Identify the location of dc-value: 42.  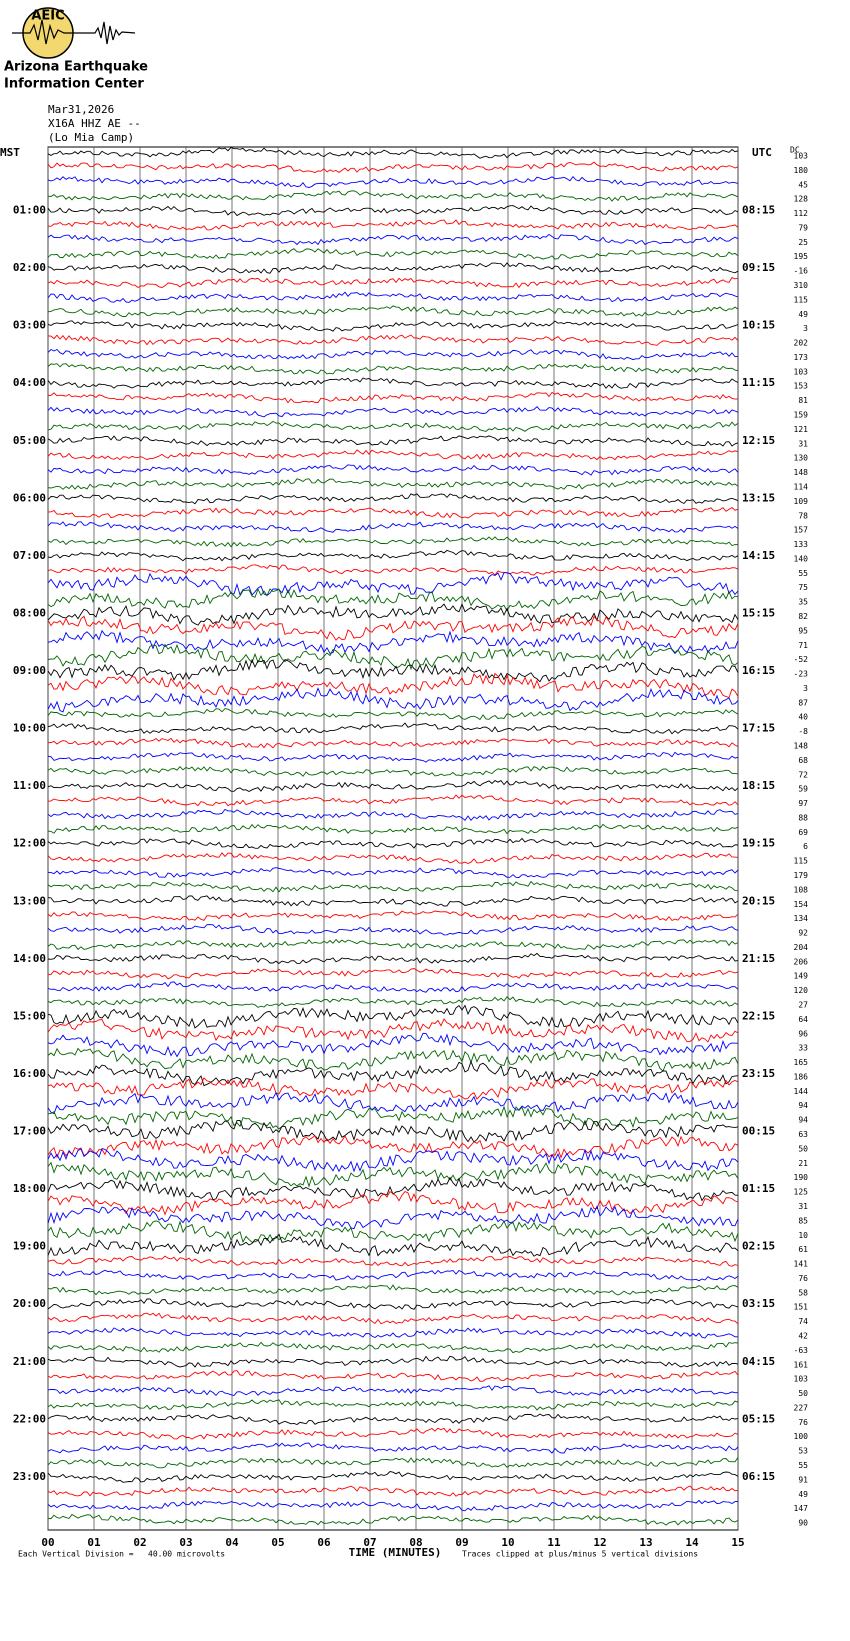
(803, 1335).